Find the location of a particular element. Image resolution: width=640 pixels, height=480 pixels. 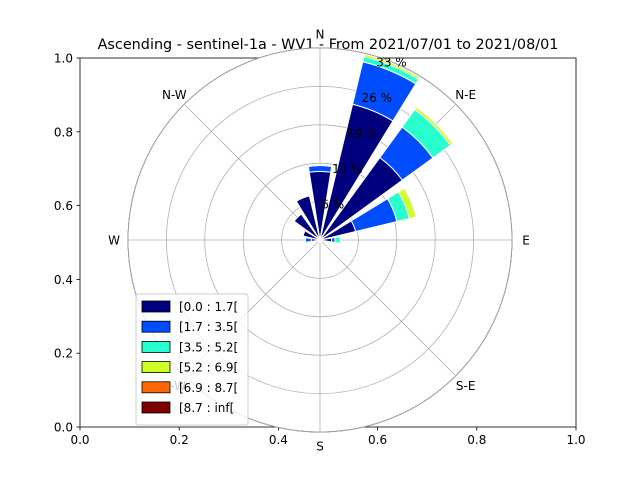

radial-tick-label: 19 % is located at coordinates (362, 134).